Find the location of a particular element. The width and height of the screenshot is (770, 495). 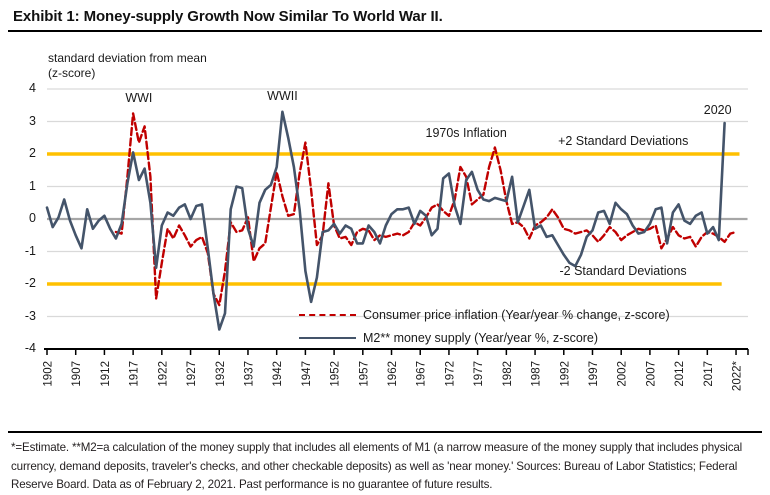

annotation-plus2-label: +2 Standard Deviations is located at coordinates (623, 140).